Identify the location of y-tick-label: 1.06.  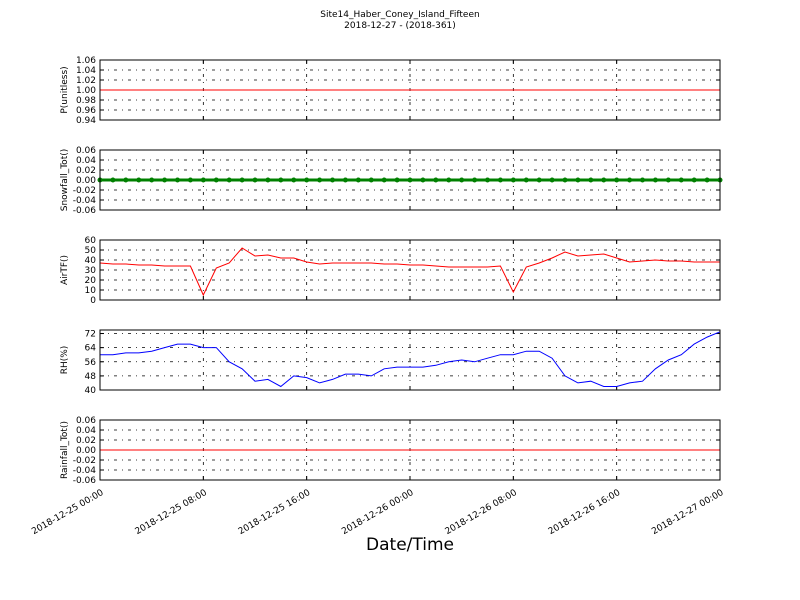
(86, 61).